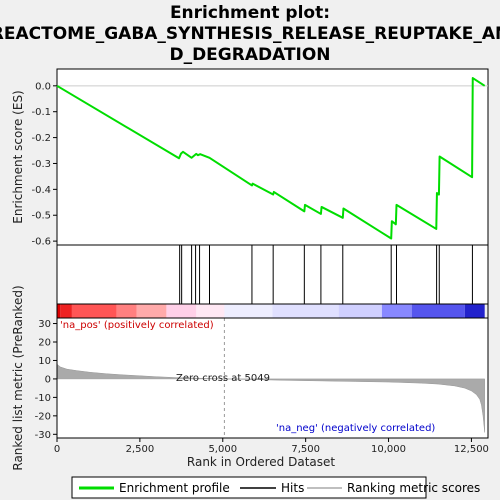 The image size is (500, 500). I want to click on x-axis-ticks: 0 2,500 5,000 7,500 10,000 12,500, so click(271, 446).